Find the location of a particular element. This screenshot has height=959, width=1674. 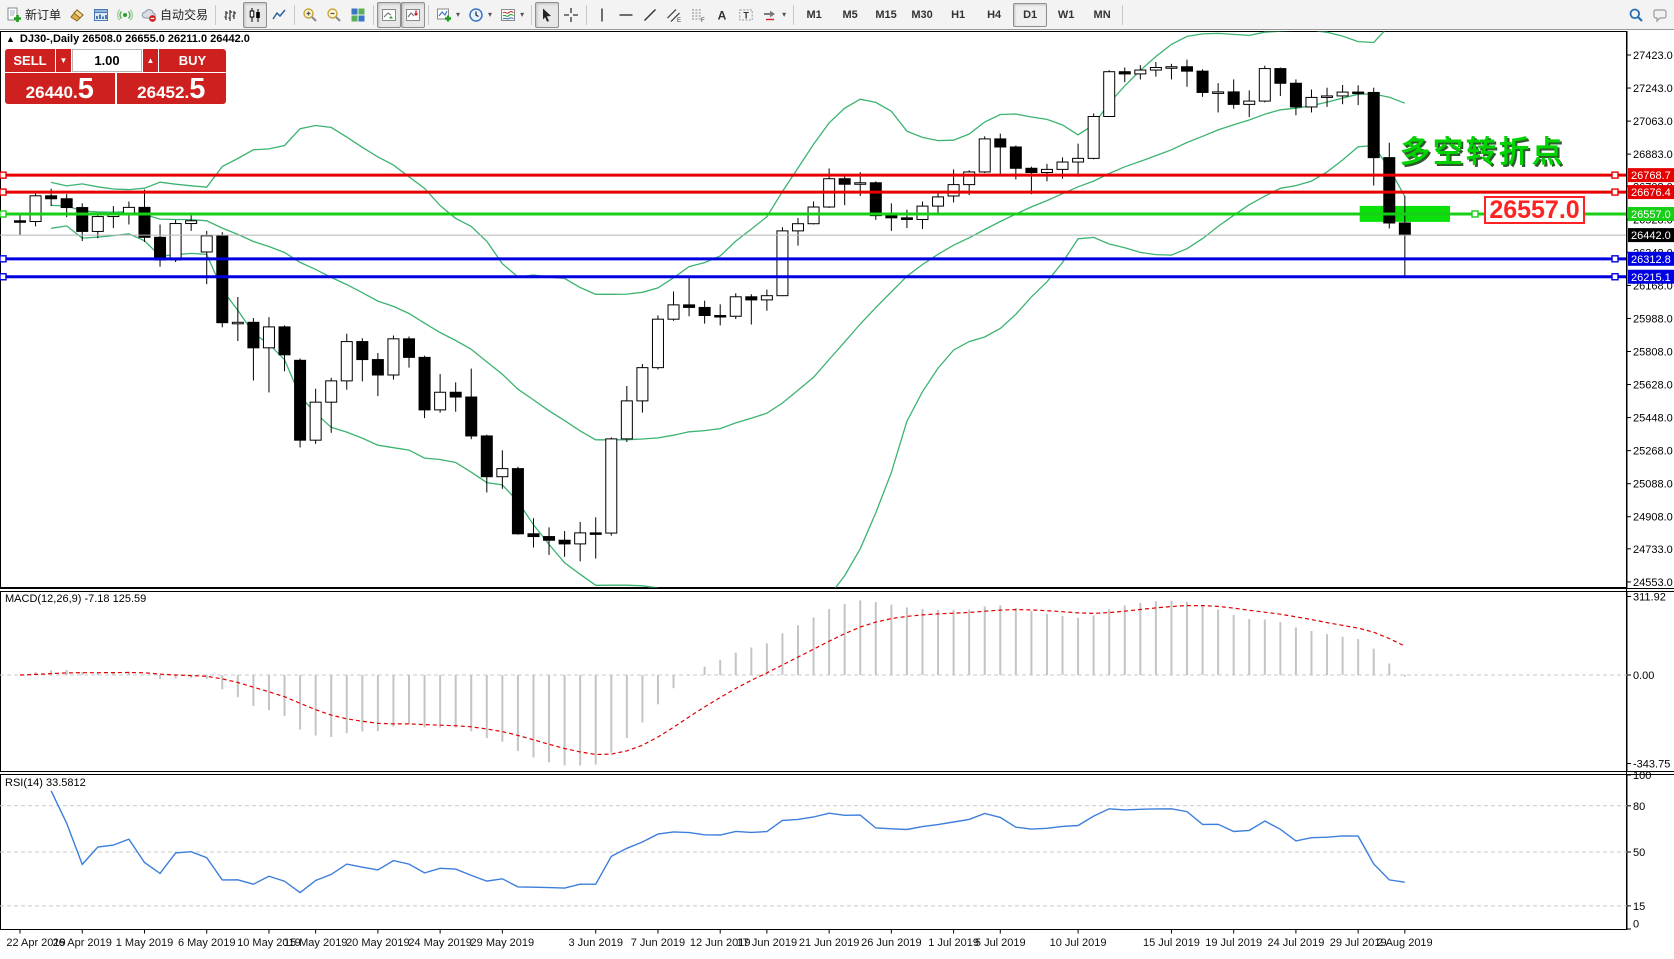

auto-scroll-button is located at coordinates (389, 15).